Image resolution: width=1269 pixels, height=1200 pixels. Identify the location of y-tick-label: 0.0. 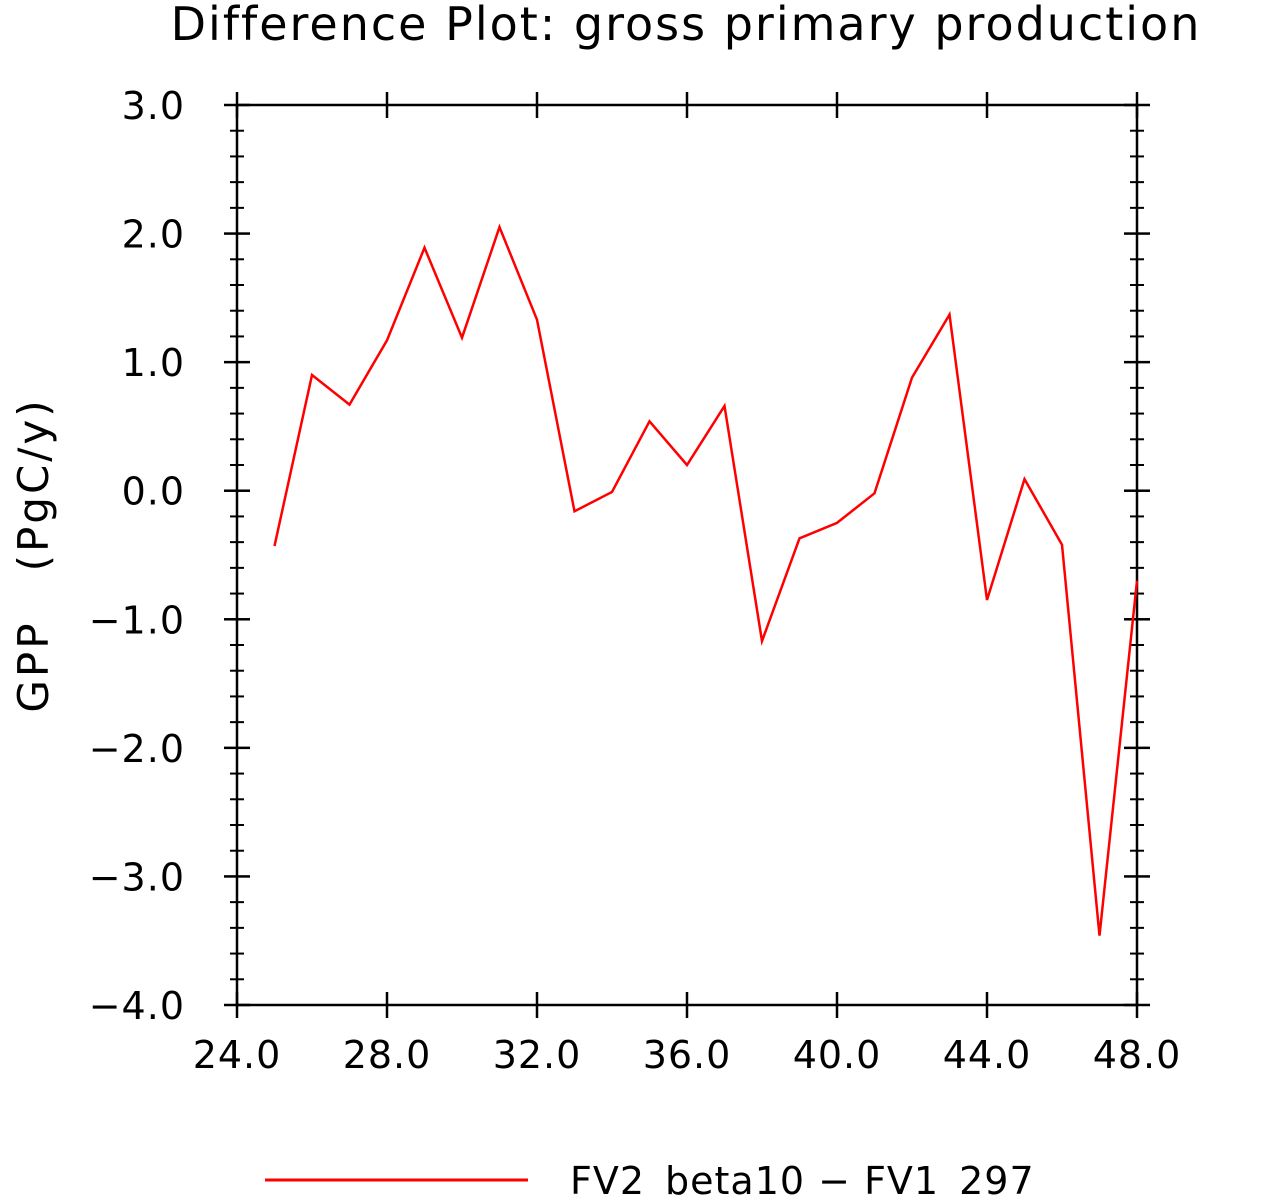
(153, 492).